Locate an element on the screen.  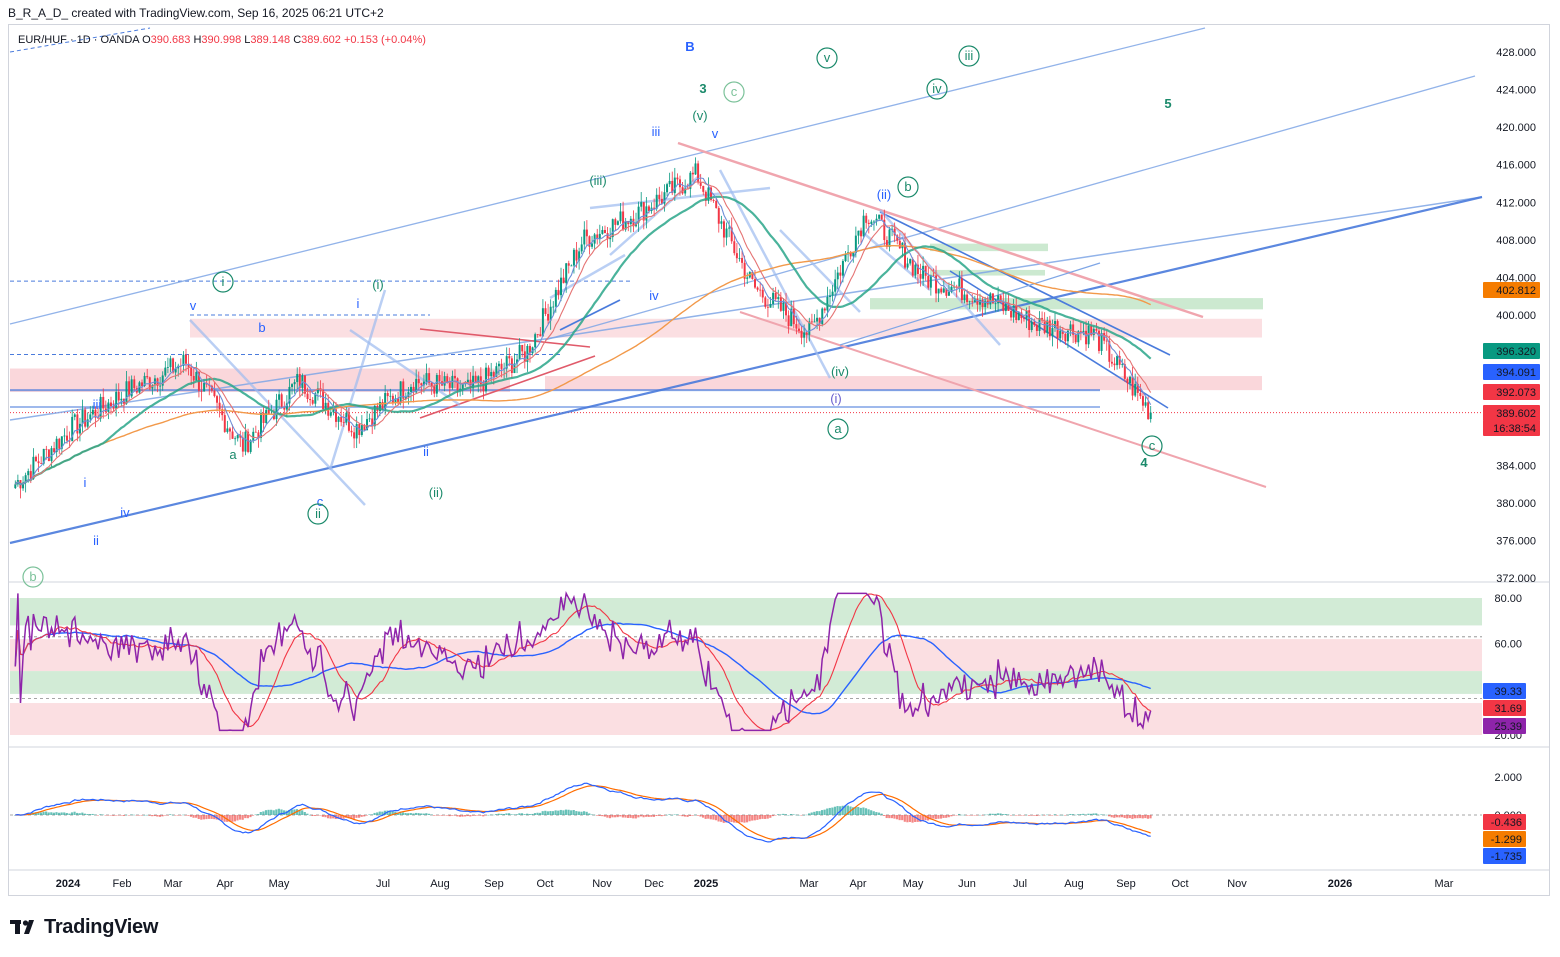
time-axis-tick: Nov is located at coordinates (1237, 884).